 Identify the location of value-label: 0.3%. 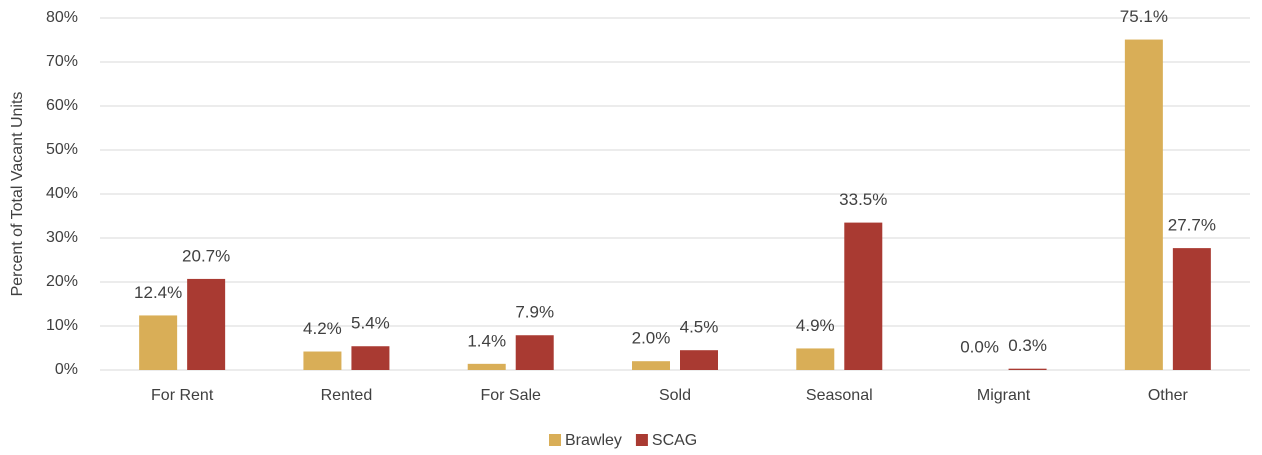
(1027, 345).